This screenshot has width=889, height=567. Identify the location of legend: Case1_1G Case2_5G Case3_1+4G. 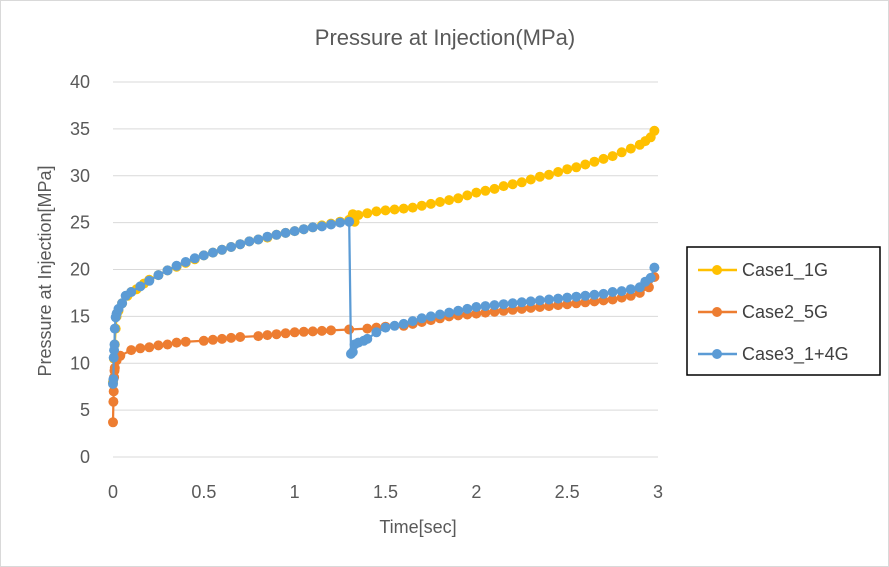
(783, 311).